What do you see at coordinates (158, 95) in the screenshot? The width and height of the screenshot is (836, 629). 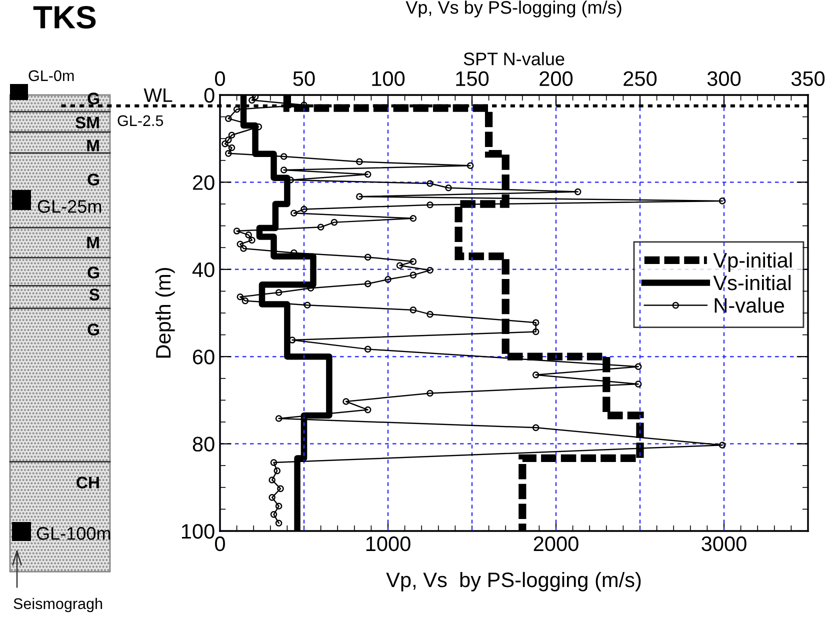 I see `ref-line-label: WL` at bounding box center [158, 95].